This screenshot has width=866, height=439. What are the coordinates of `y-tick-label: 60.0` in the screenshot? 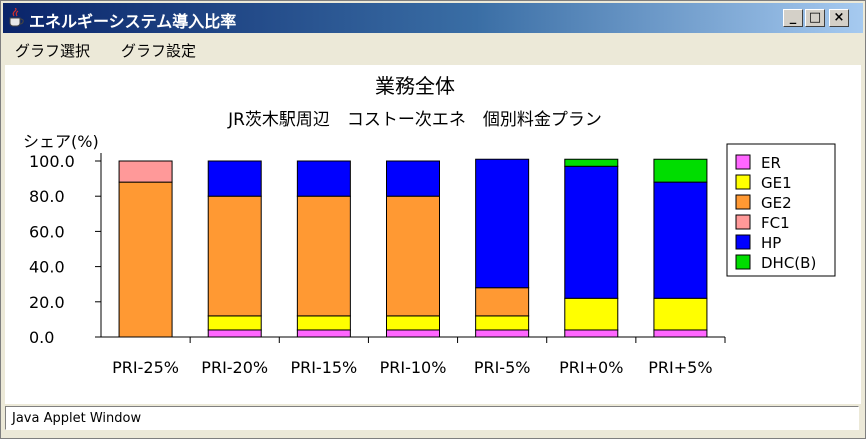 It's located at (47, 231).